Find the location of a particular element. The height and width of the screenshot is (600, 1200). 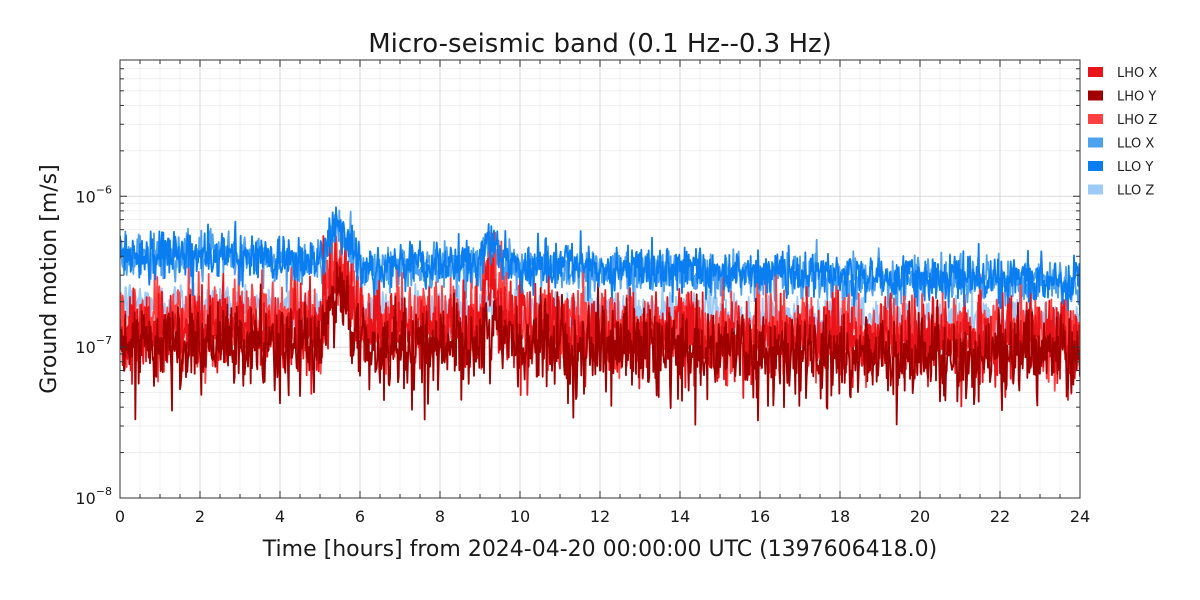

y-tick-label: 10⁻⁷ is located at coordinates (93, 345).